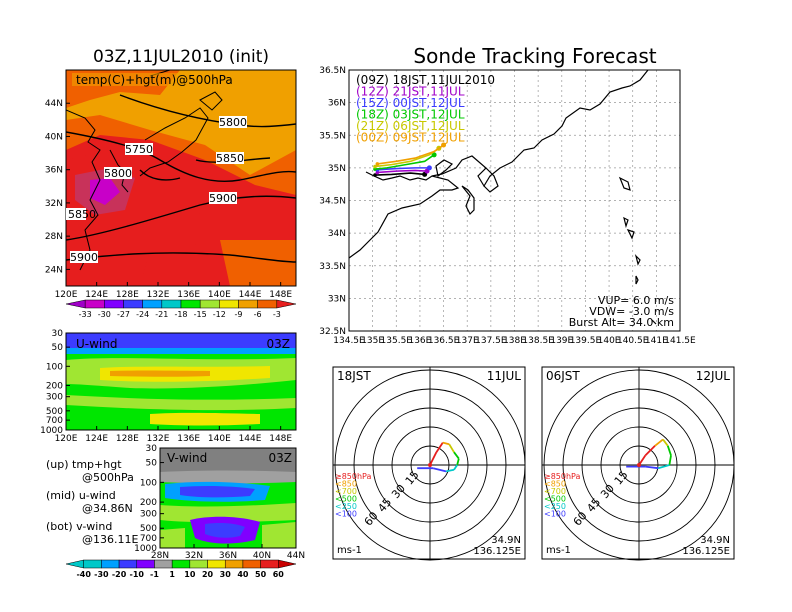 The height and width of the screenshot is (612, 792). I want to click on colorbar-tick: -9, so click(239, 314).